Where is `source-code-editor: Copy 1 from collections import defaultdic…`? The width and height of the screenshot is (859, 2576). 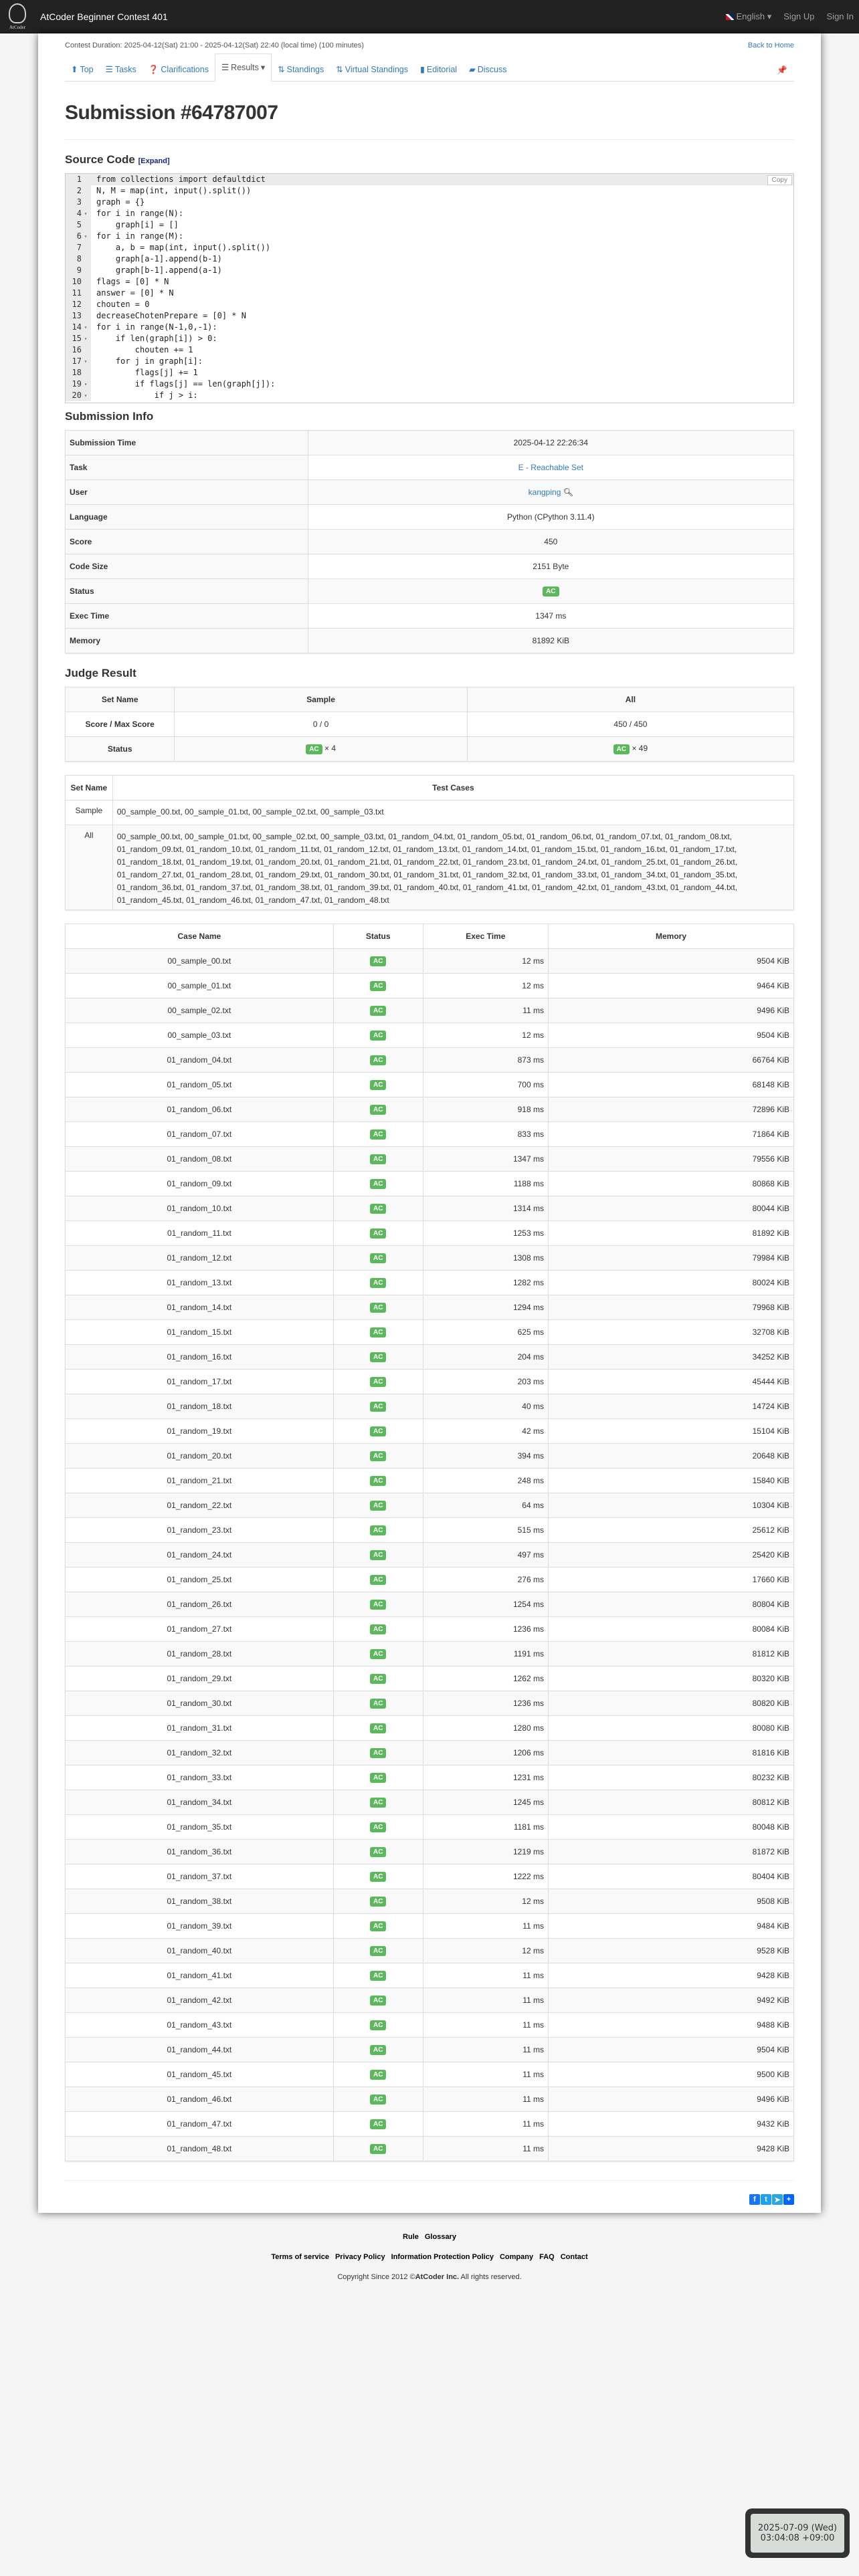
source-code-editor: Copy 1 from collections import defaultdic… is located at coordinates (429, 288).